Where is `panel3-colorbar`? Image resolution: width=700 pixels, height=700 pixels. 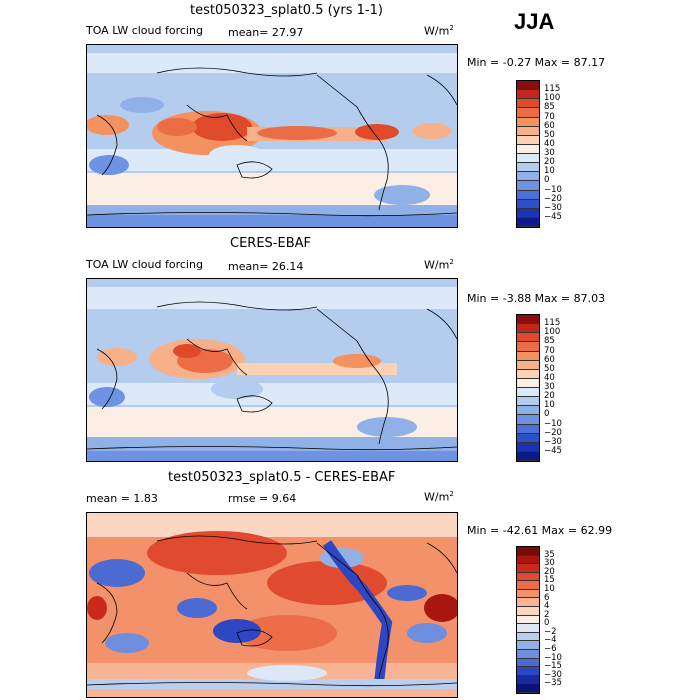
panel3-colorbar is located at coordinates (528, 620).